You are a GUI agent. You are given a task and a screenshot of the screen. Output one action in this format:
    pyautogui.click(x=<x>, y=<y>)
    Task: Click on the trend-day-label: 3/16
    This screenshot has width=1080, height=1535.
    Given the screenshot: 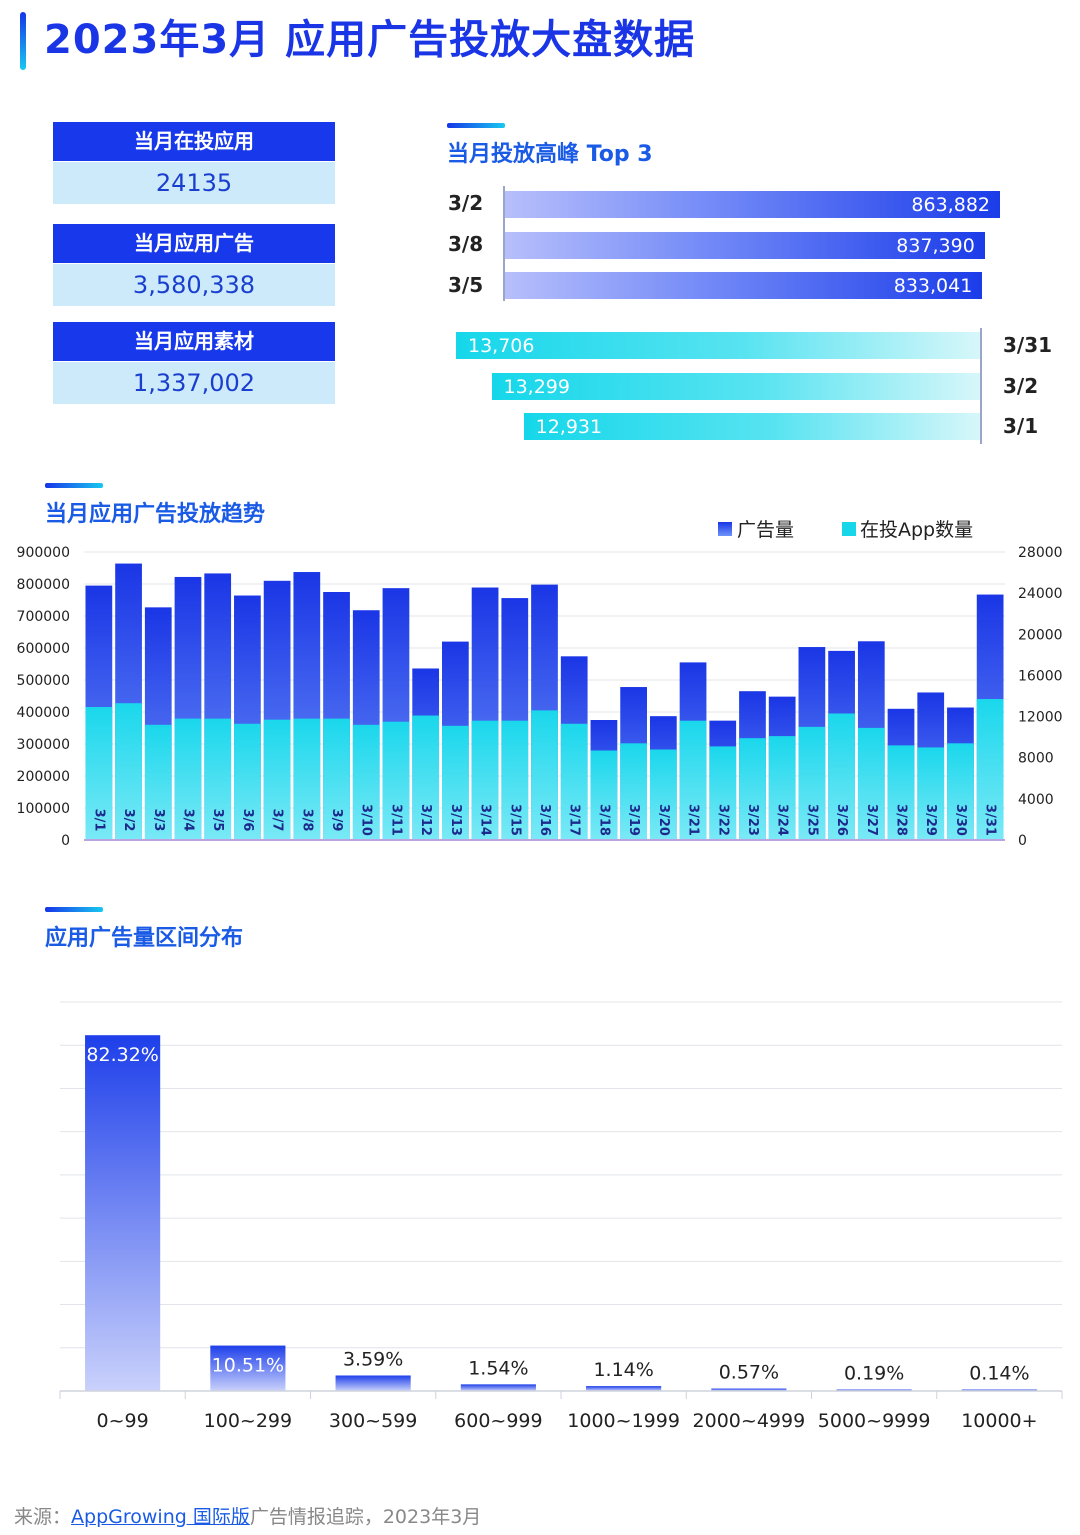 What is the action you would take?
    pyautogui.click(x=544, y=820)
    